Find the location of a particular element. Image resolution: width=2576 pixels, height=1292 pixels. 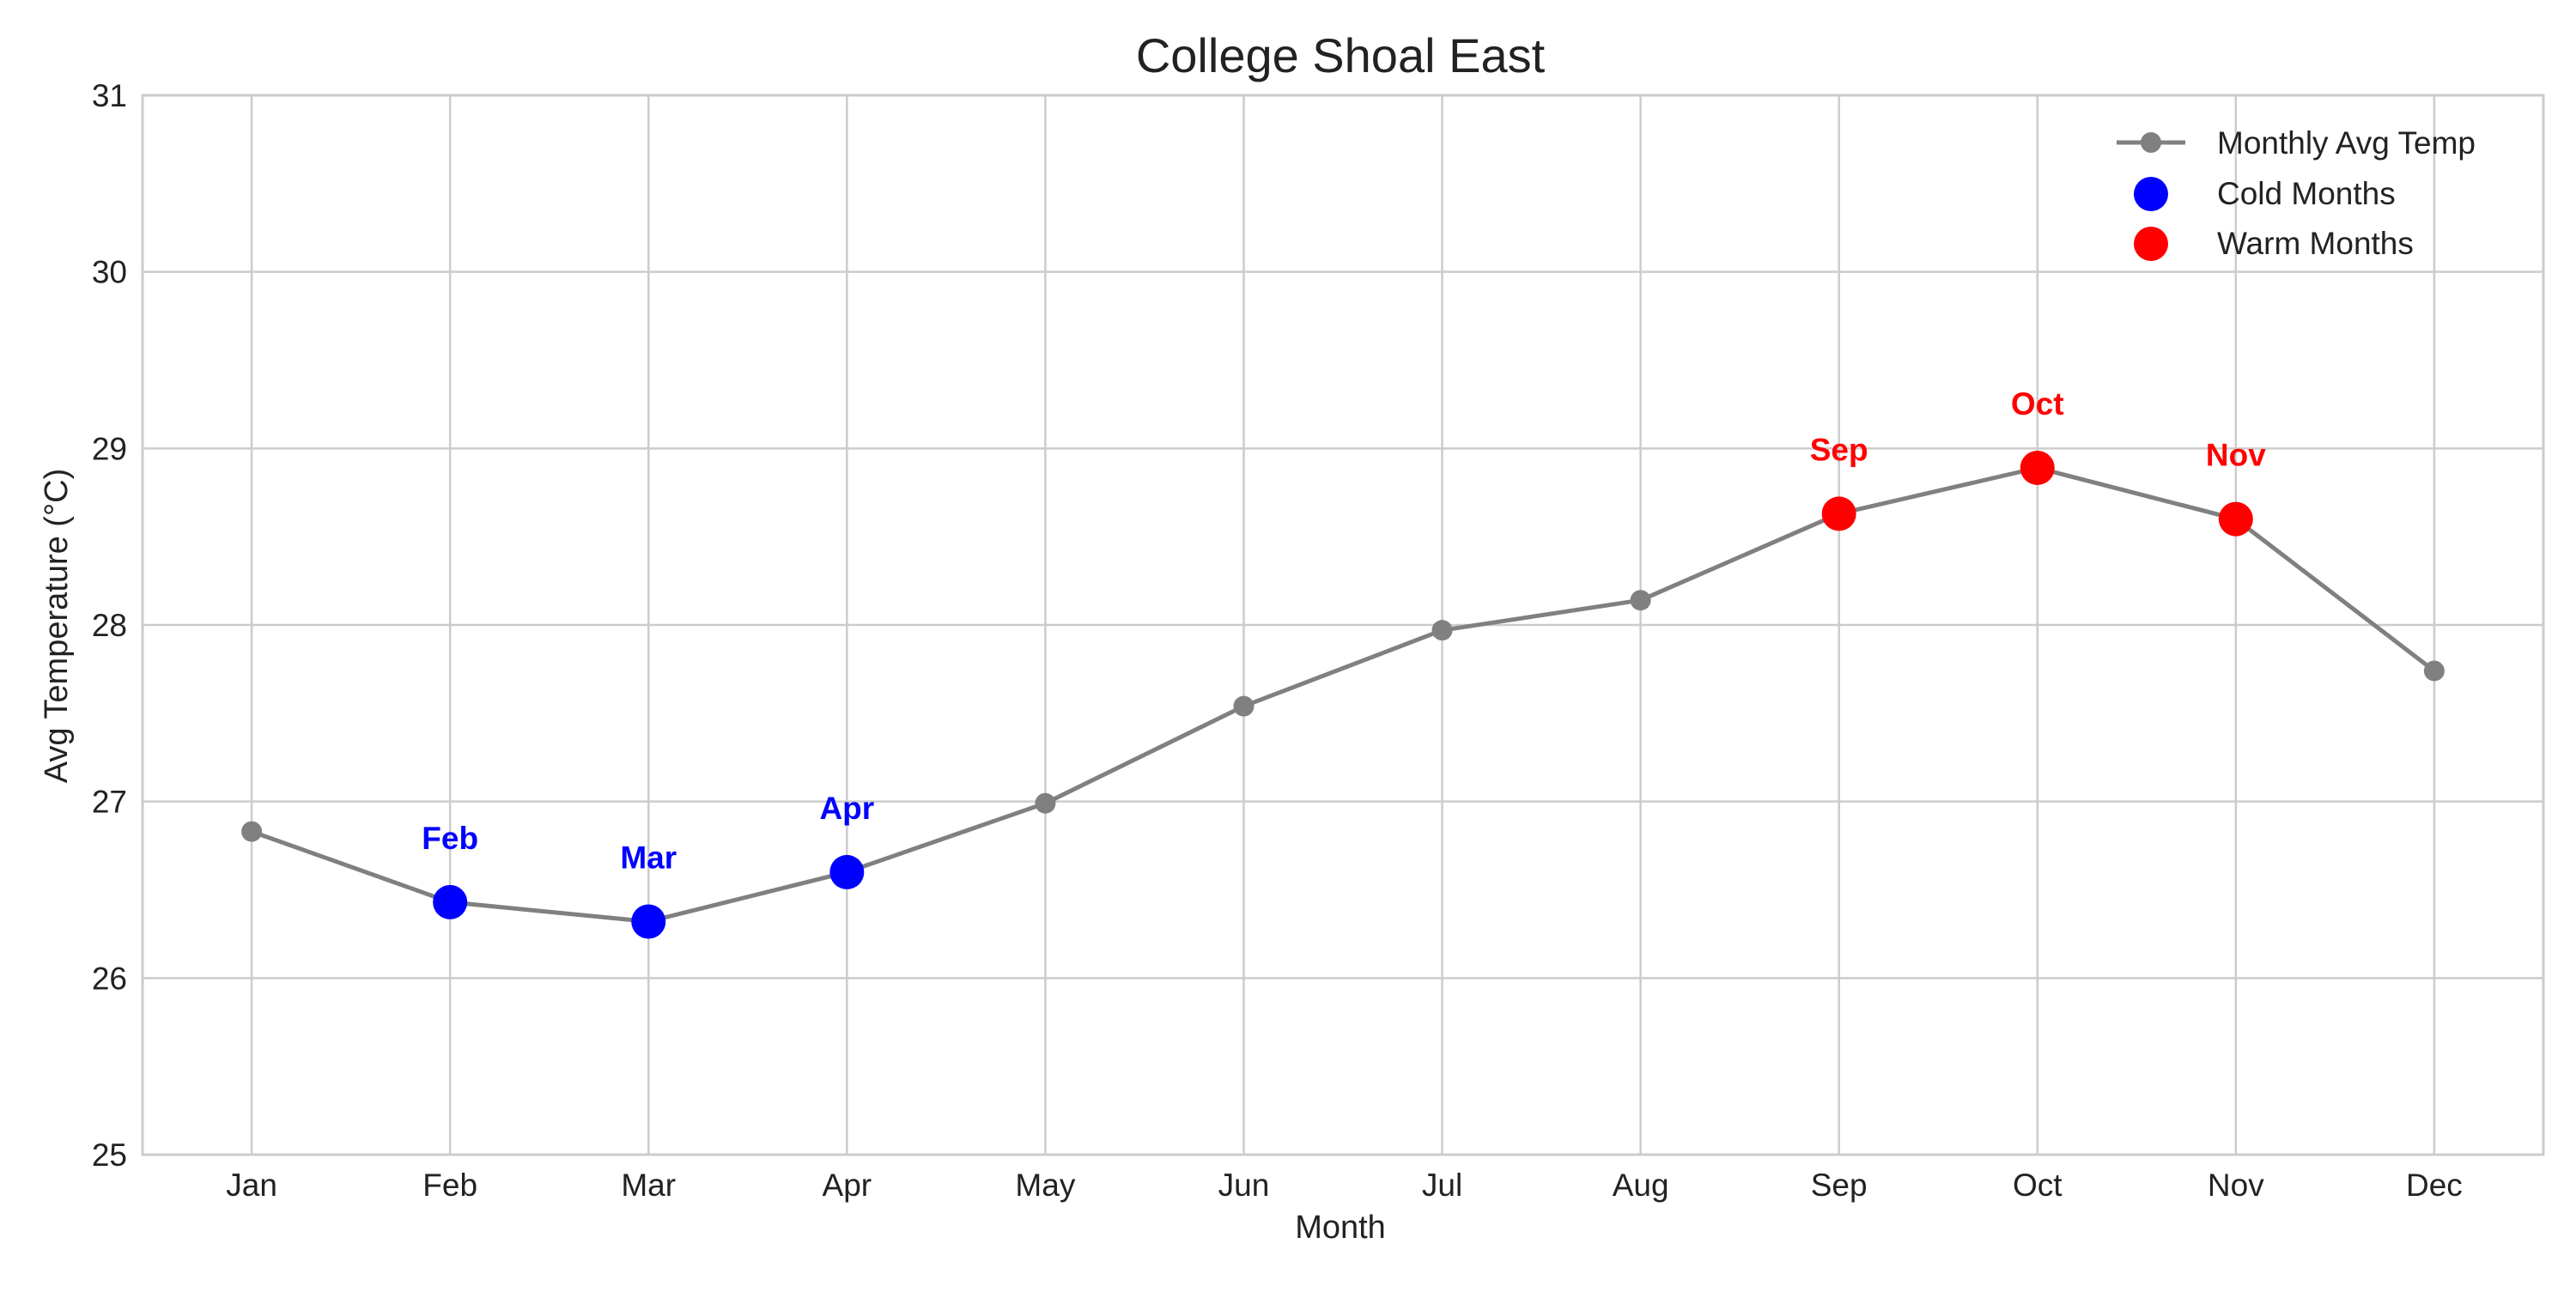

x-tick-label: Sep is located at coordinates (1839, 1185).